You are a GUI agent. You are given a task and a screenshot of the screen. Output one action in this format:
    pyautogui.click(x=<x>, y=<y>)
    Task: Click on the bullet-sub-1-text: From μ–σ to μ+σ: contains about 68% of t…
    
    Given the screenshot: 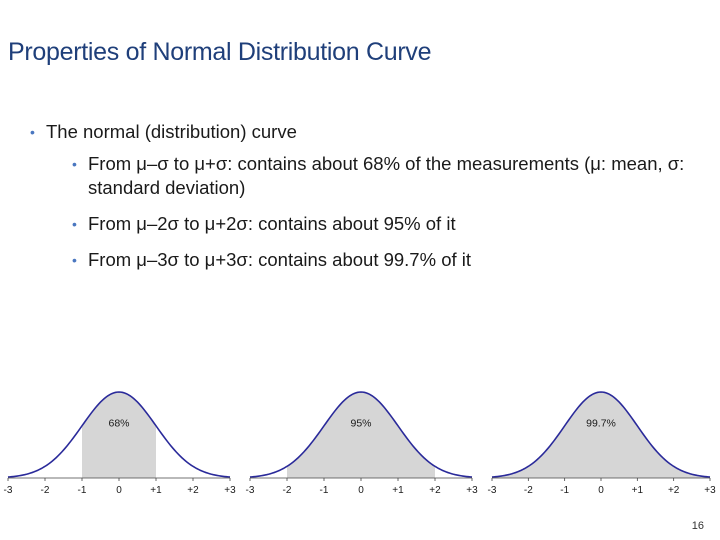 What is the action you would take?
    pyautogui.click(x=386, y=175)
    